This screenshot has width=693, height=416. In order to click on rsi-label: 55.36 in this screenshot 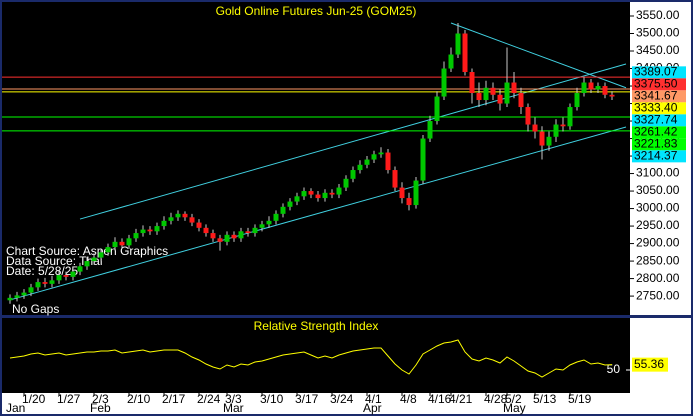, I will do `click(649, 364)`.